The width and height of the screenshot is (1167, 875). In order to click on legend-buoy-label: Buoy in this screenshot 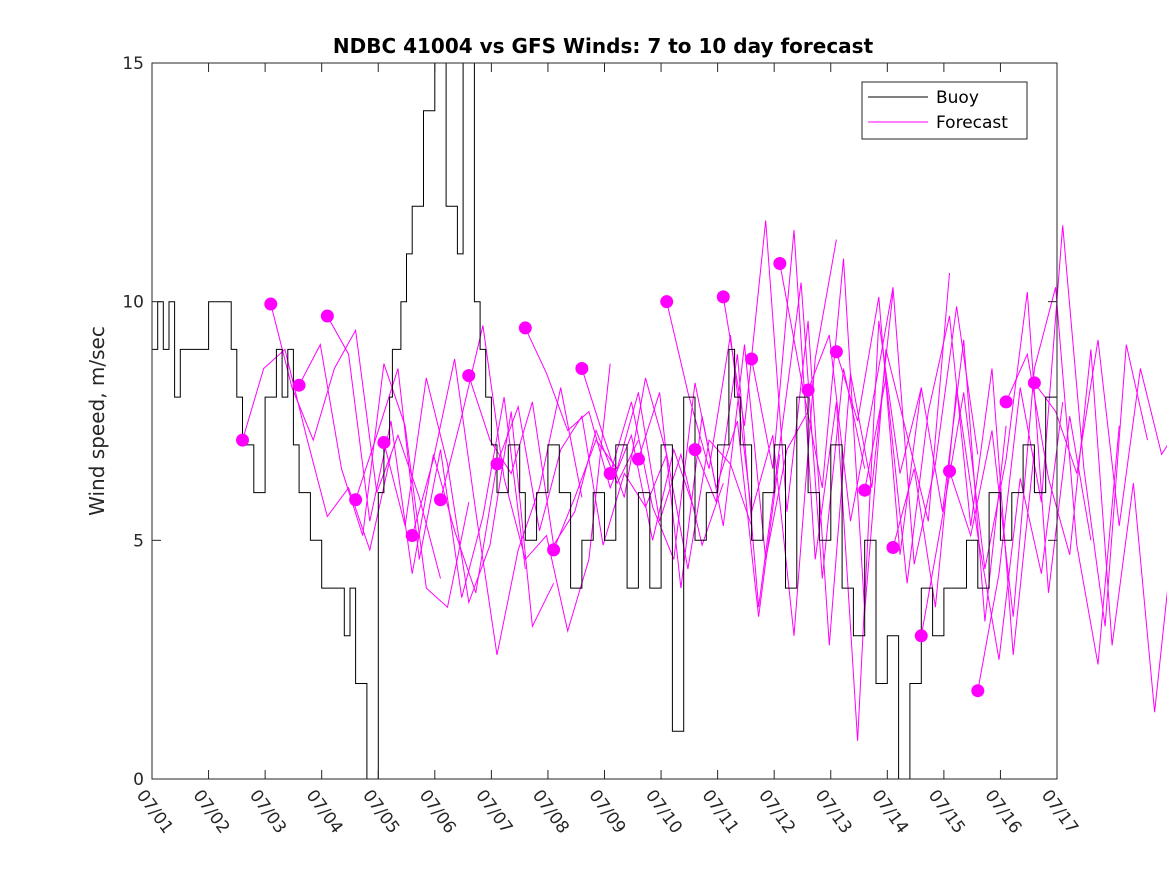, I will do `click(957, 98)`.